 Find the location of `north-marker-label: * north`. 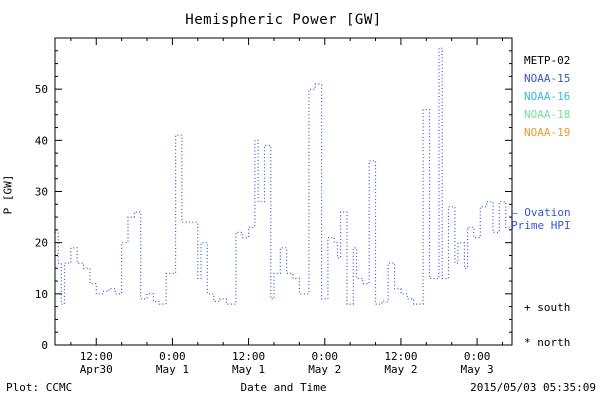

north-marker-label: * north is located at coordinates (547, 342).